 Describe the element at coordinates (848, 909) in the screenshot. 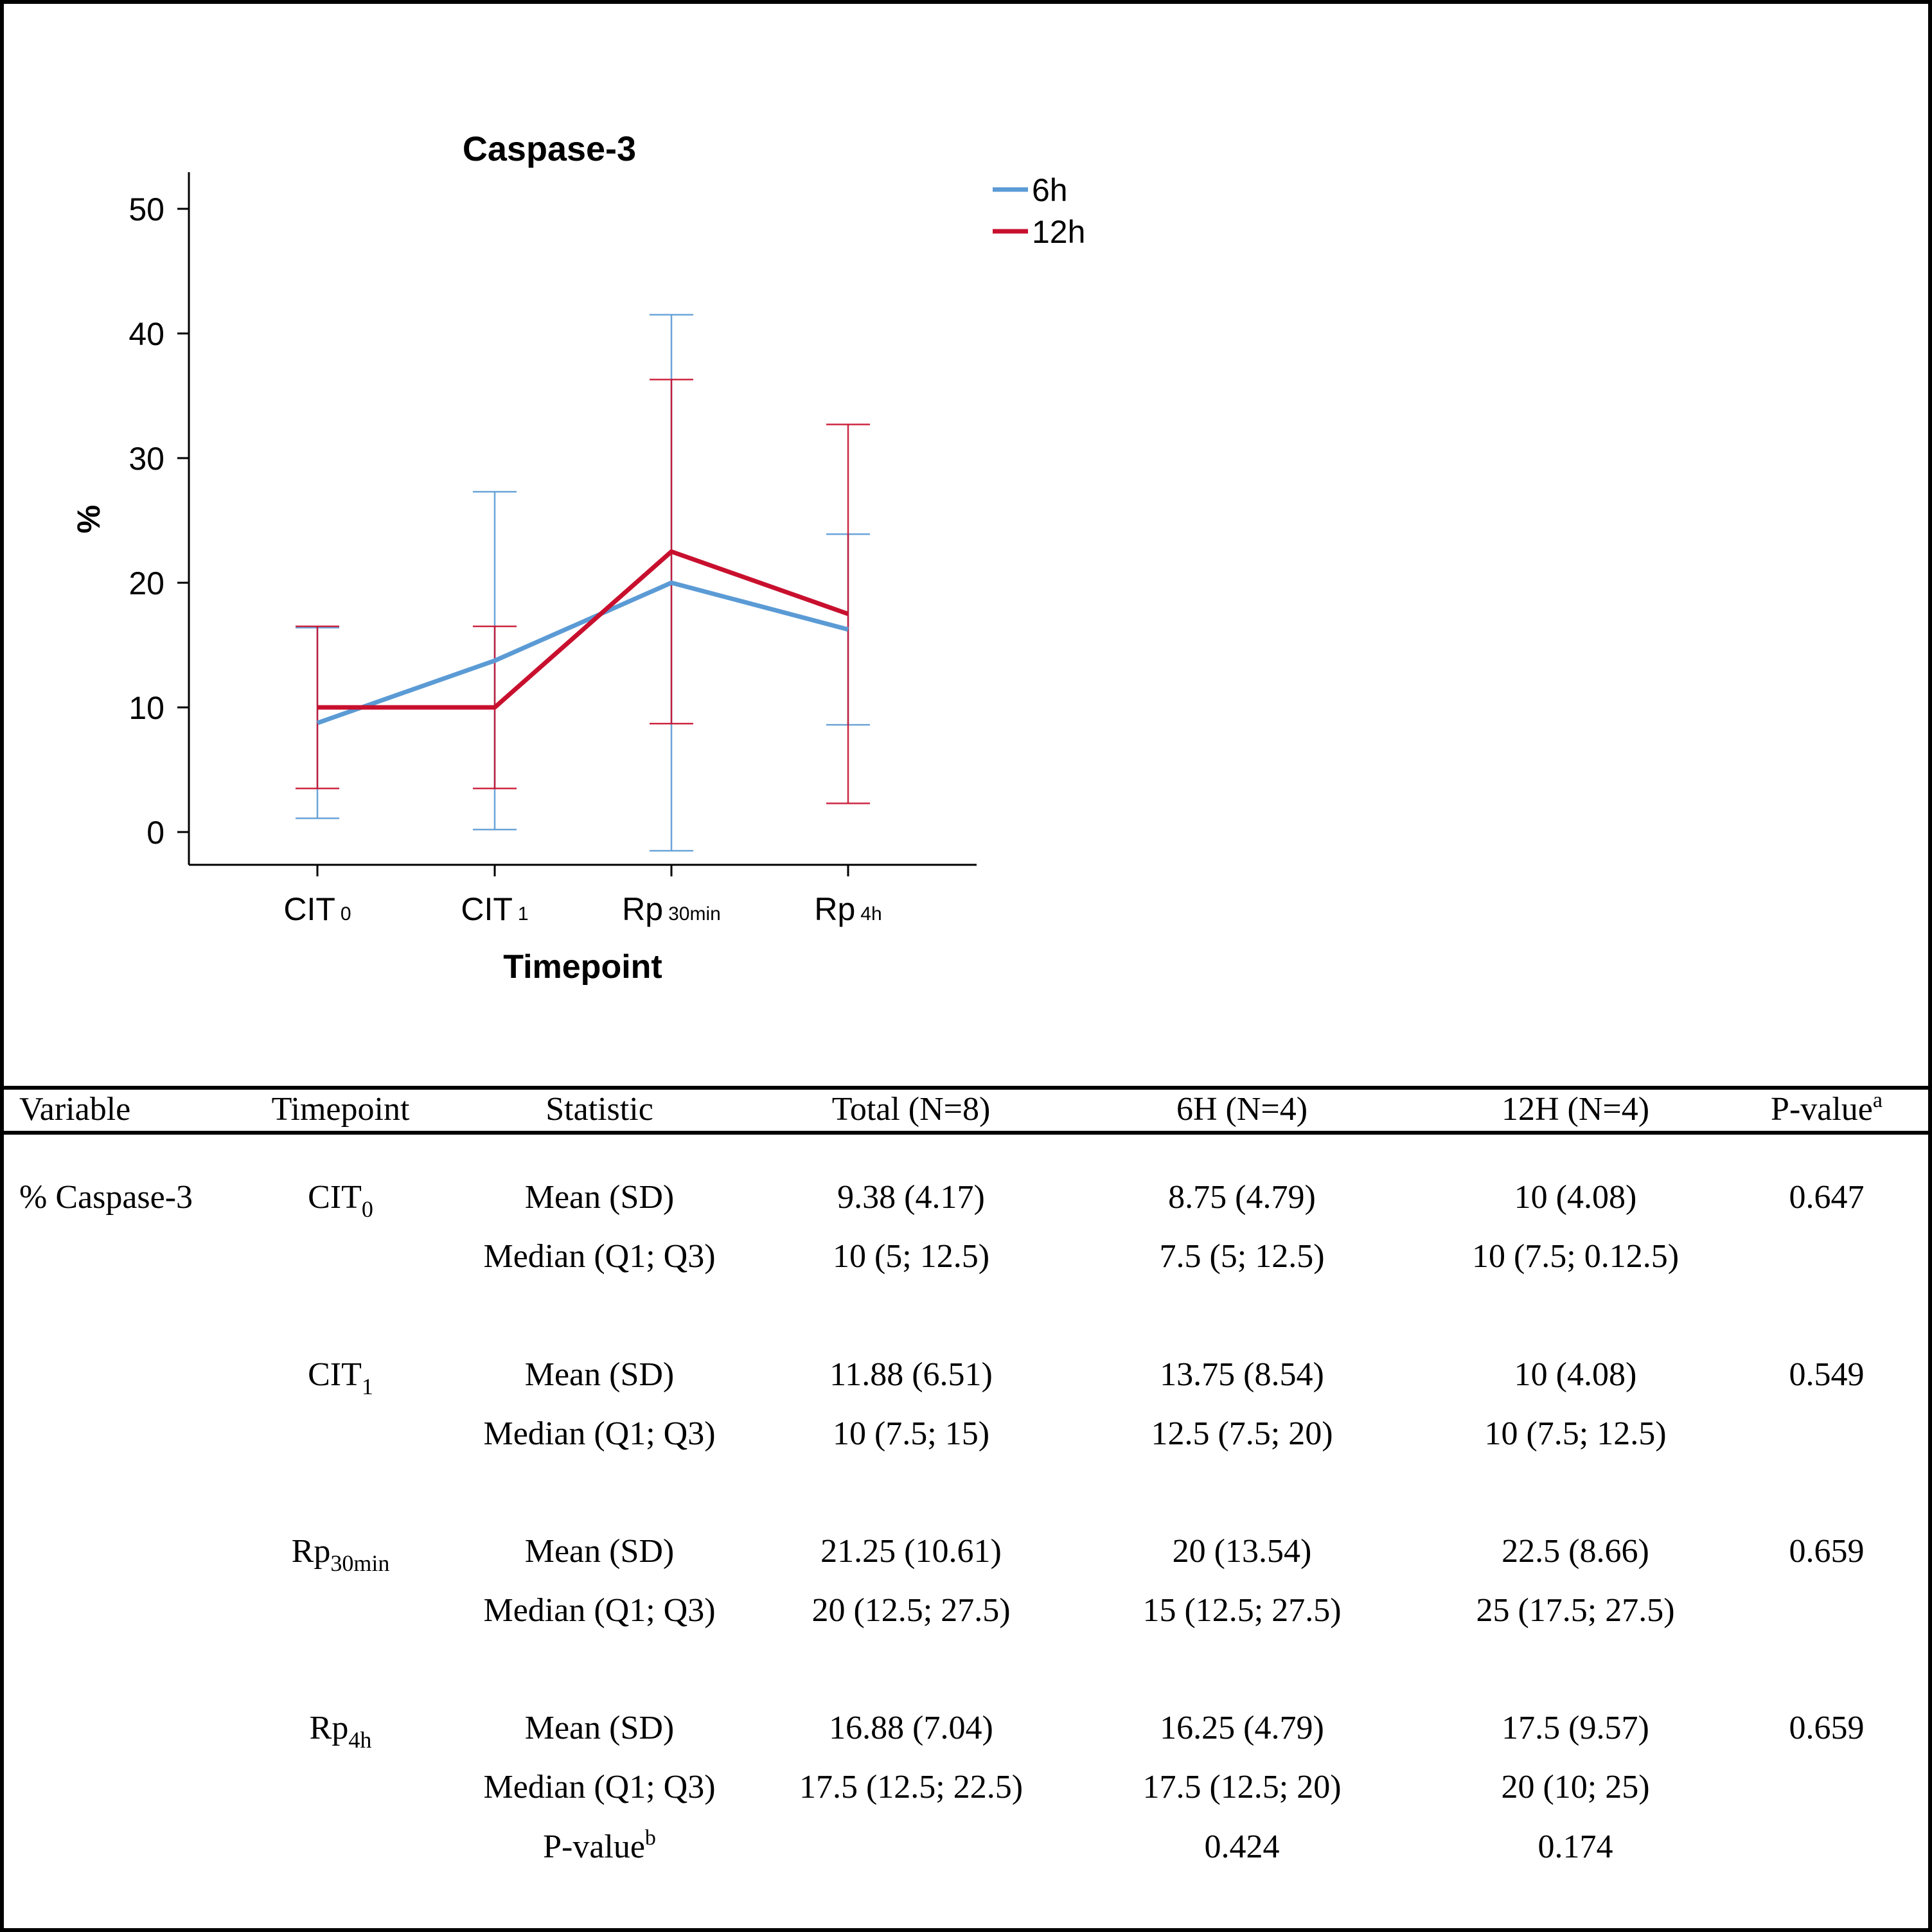

I see `x-tick-label: Rp 4h` at that location.